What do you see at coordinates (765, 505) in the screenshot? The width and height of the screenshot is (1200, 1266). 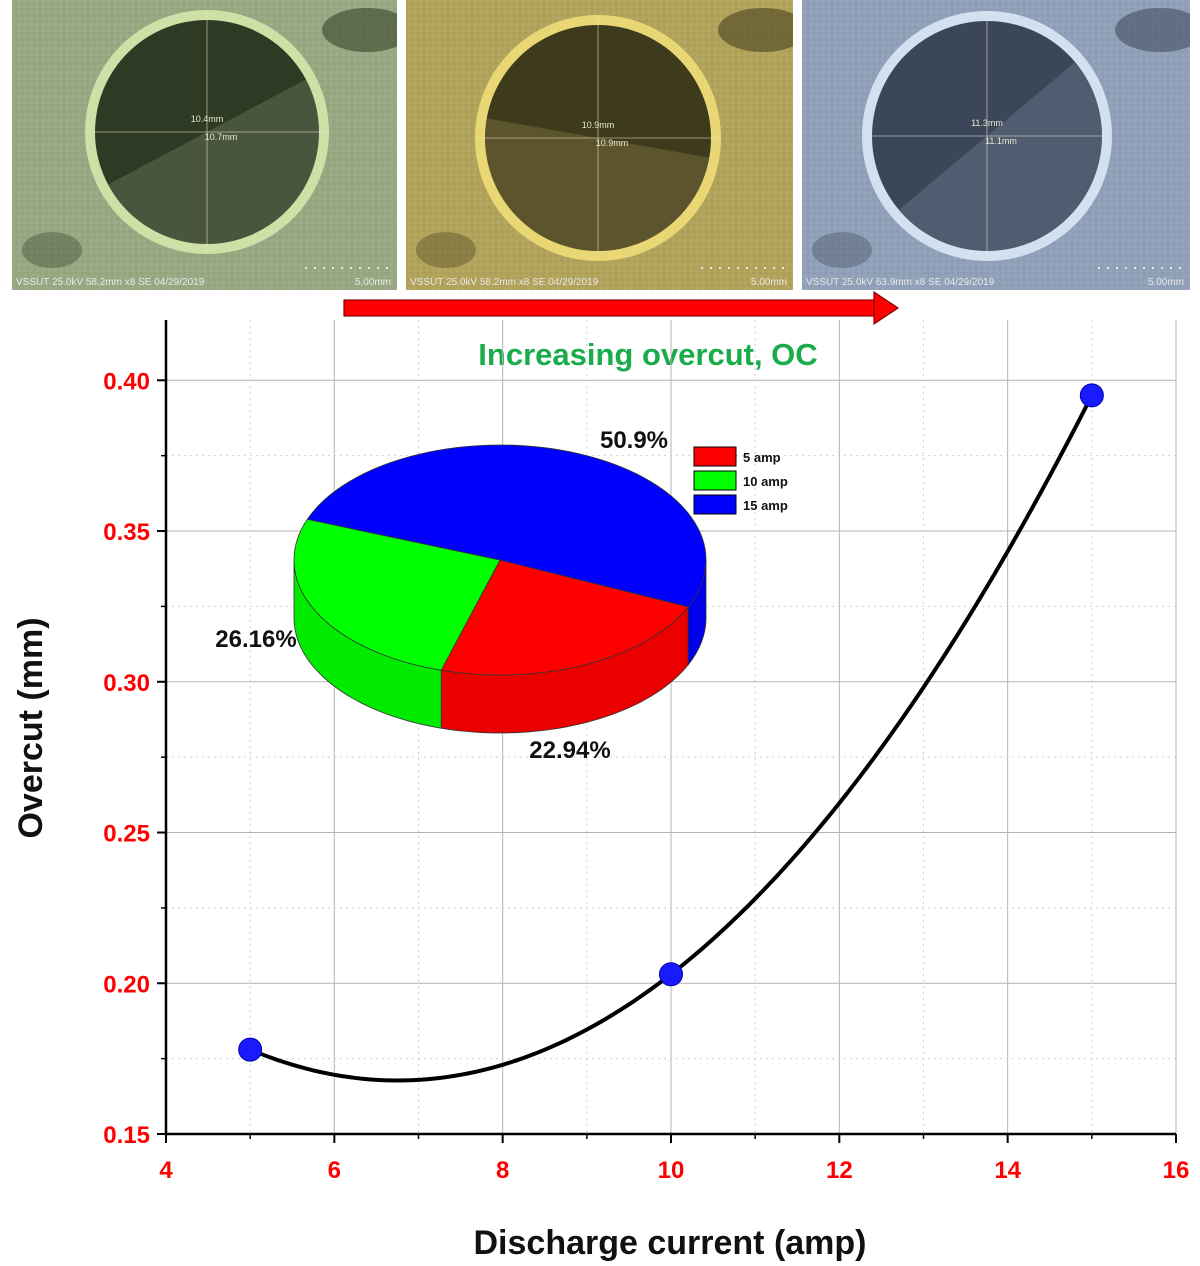 I see `legend-label: 15 amp` at bounding box center [765, 505].